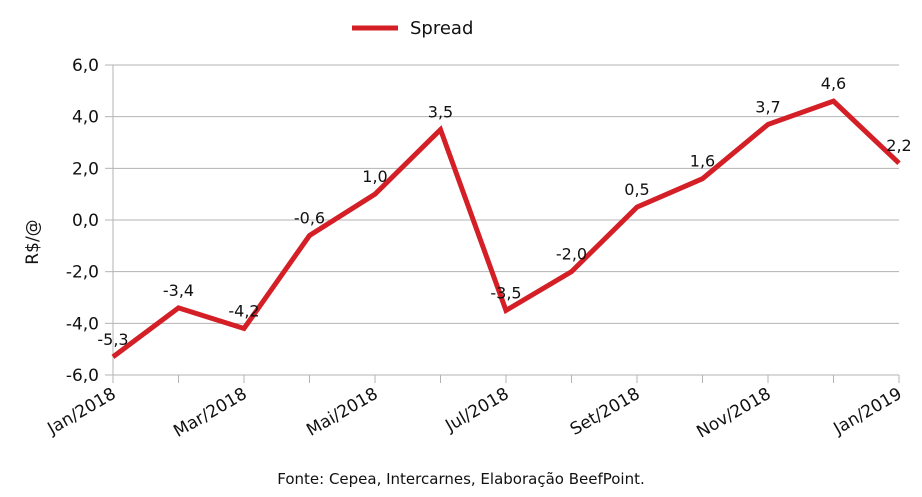  What do you see at coordinates (243, 311) in the screenshot?
I see `data-label: -4,2` at bounding box center [243, 311].